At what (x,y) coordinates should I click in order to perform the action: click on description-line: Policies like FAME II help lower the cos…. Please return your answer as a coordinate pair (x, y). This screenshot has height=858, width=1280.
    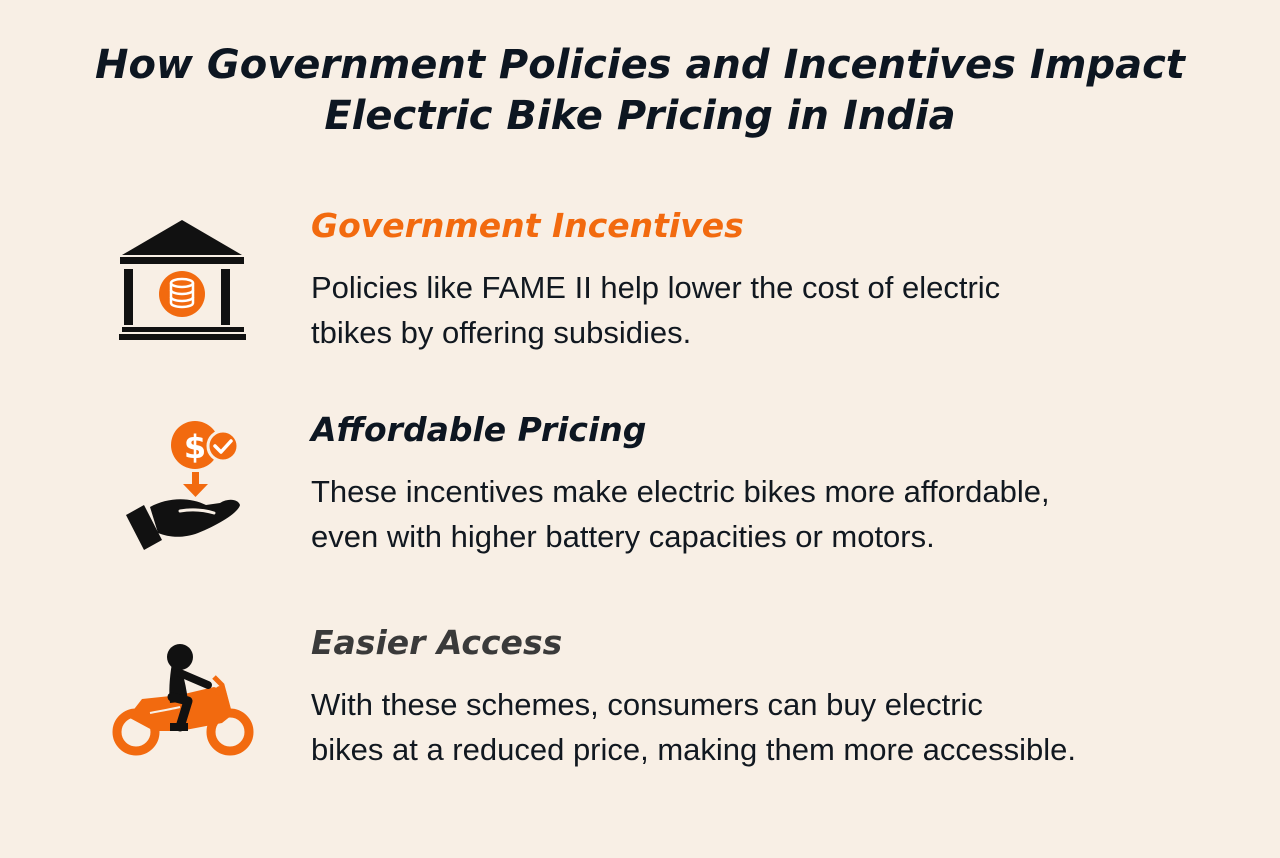
    Looking at the image, I should click on (656, 287).